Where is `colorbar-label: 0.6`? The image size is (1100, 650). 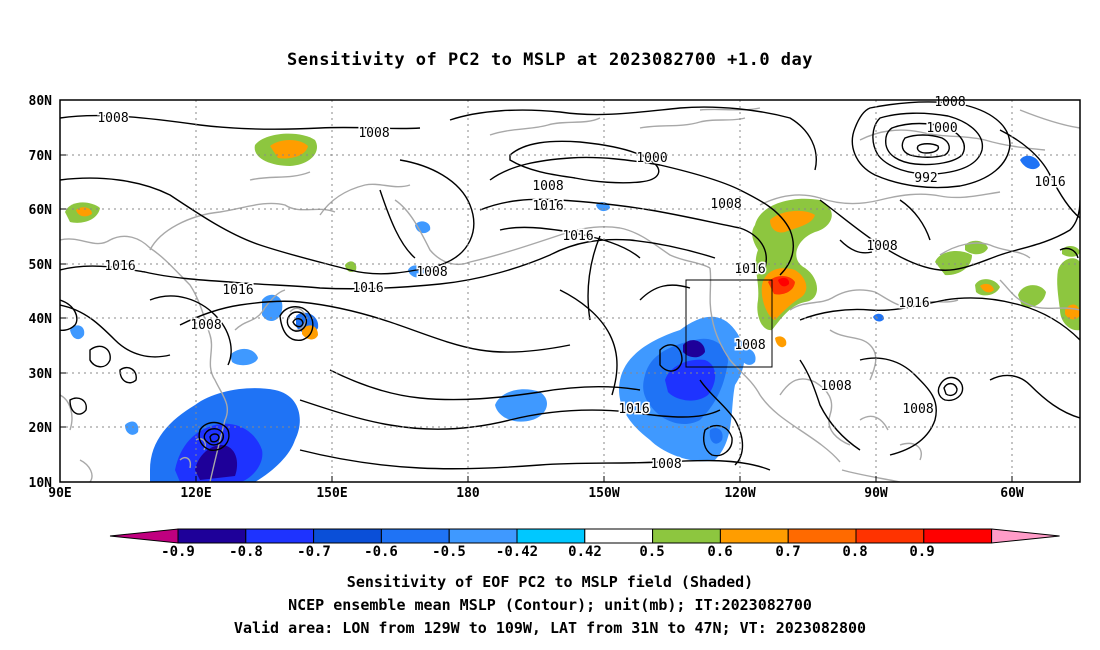
colorbar-label: 0.6 is located at coordinates (719, 552).